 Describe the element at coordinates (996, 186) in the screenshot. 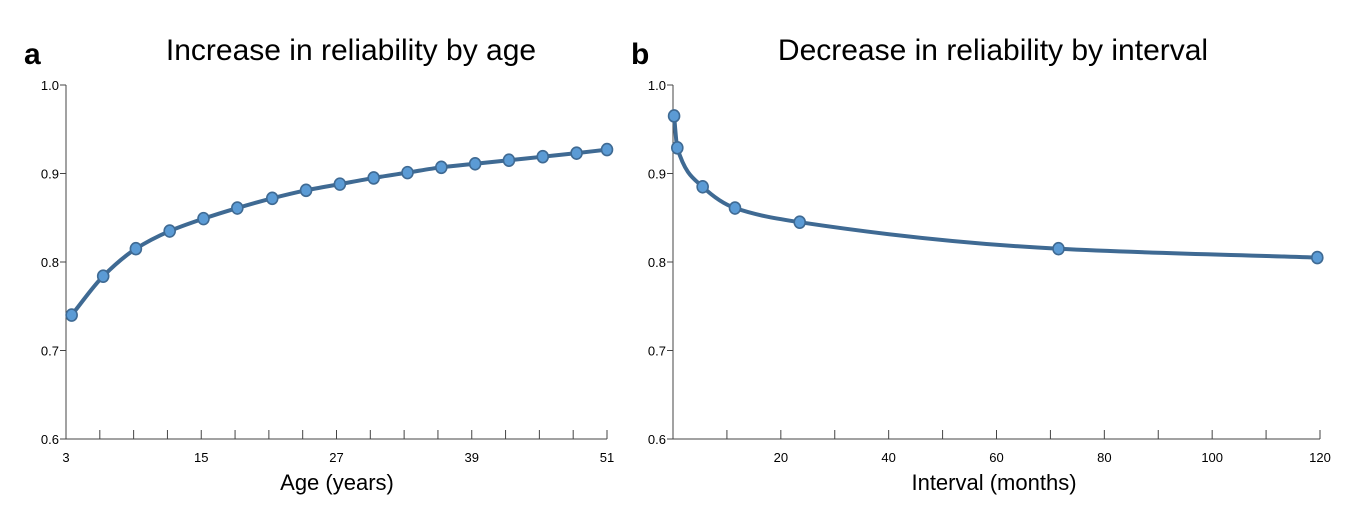

I see `panel-b-series-line` at that location.